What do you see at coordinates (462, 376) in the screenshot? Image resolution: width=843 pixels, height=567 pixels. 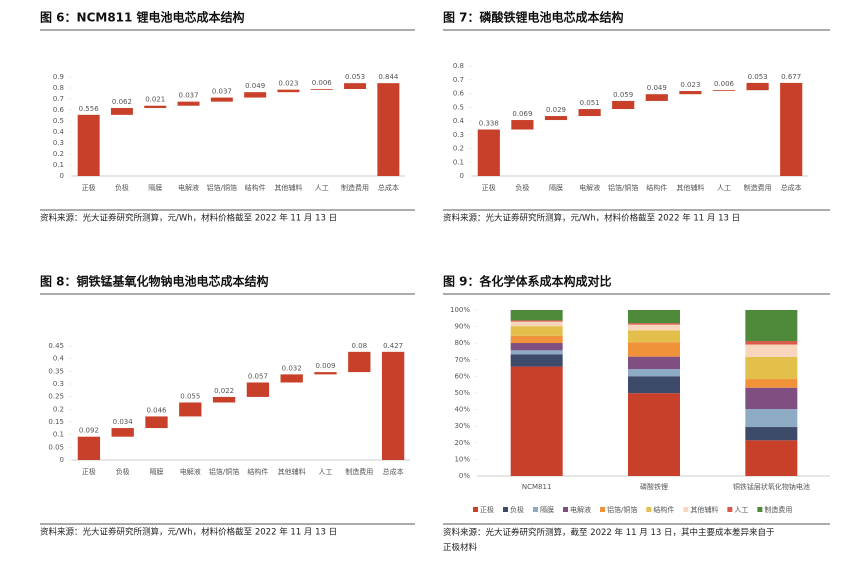 I see `y-tick-label: 60%` at bounding box center [462, 376].